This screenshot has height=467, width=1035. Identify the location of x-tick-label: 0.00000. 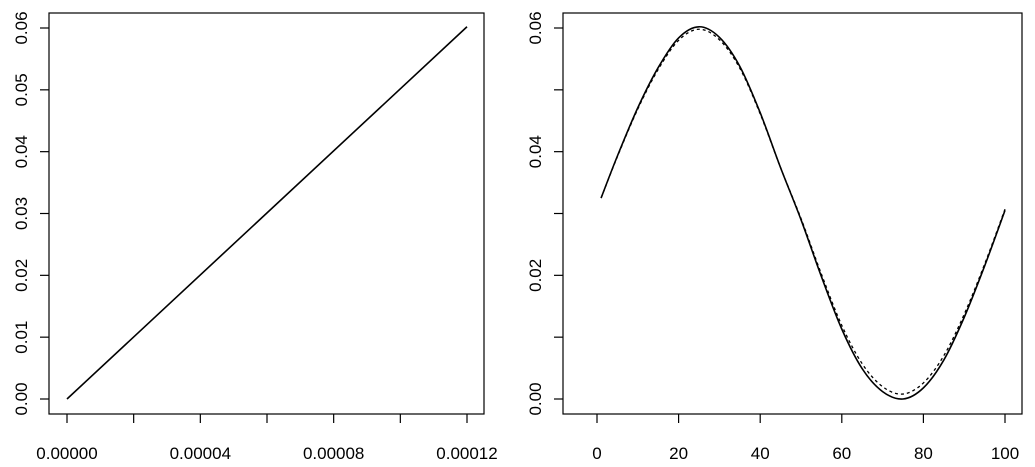
(66, 453).